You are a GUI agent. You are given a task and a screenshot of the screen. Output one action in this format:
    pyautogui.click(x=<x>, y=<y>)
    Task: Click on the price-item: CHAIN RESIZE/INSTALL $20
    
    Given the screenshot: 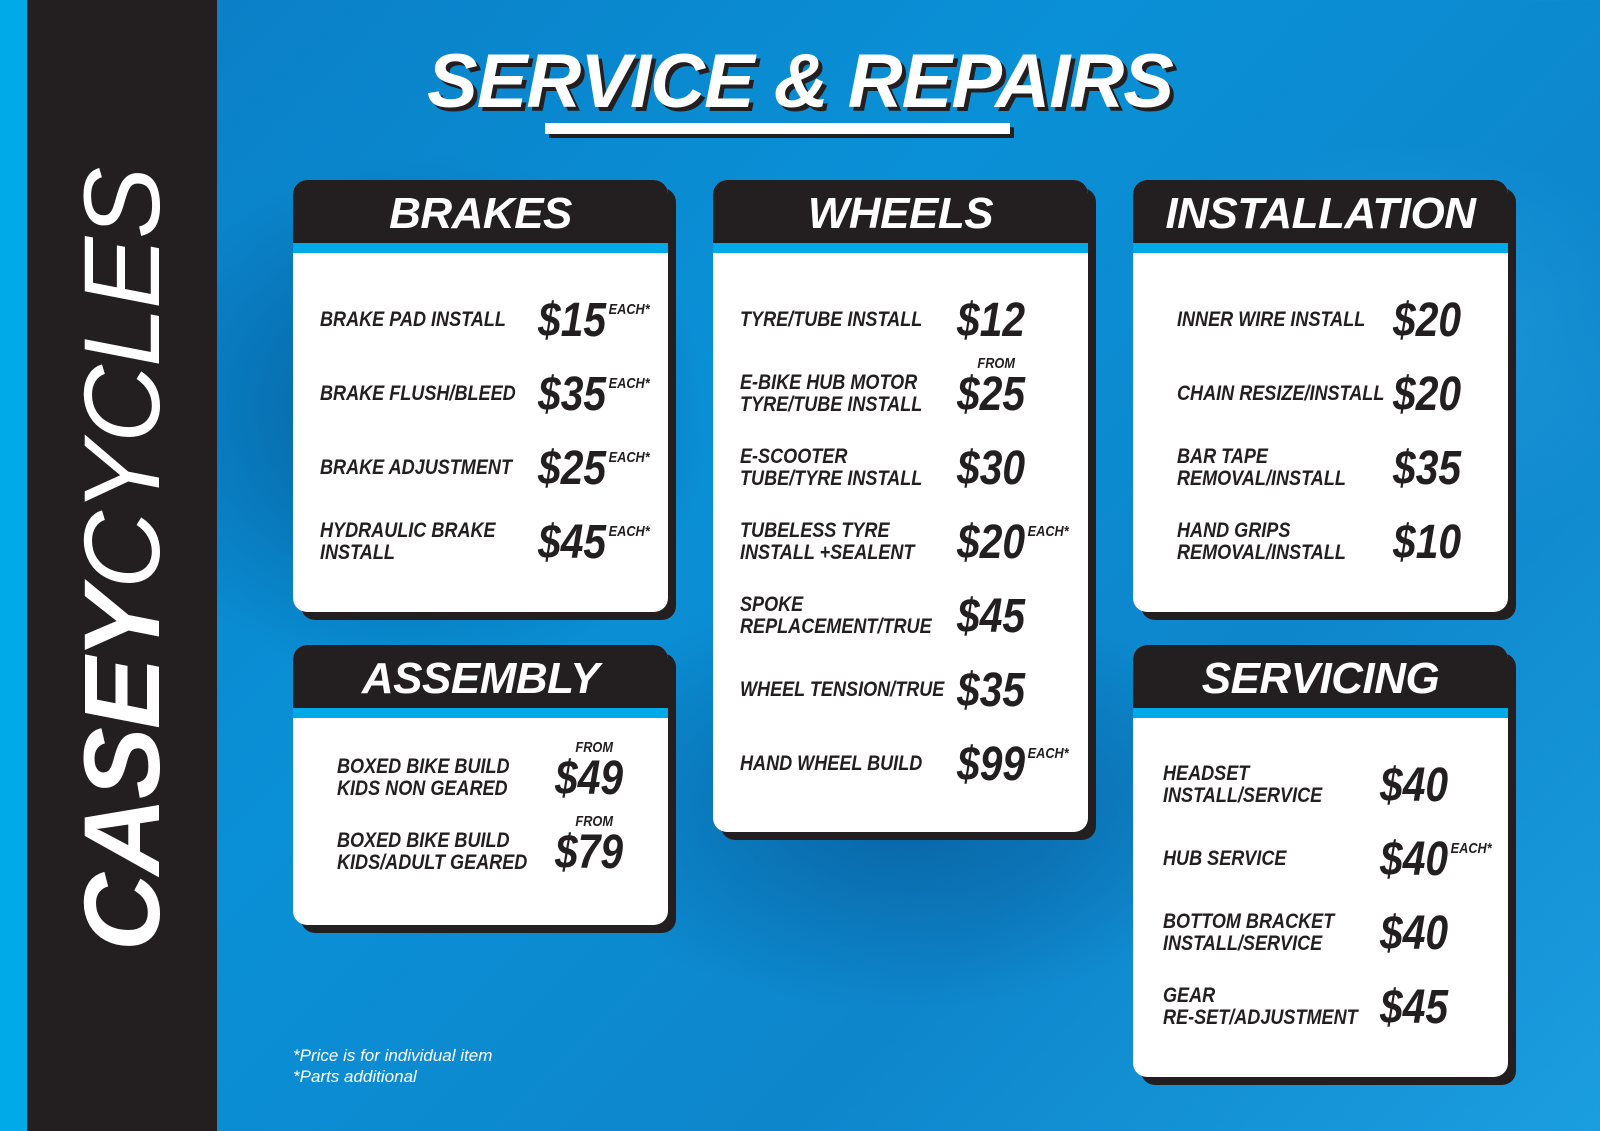 What is the action you would take?
    pyautogui.click(x=1320, y=394)
    